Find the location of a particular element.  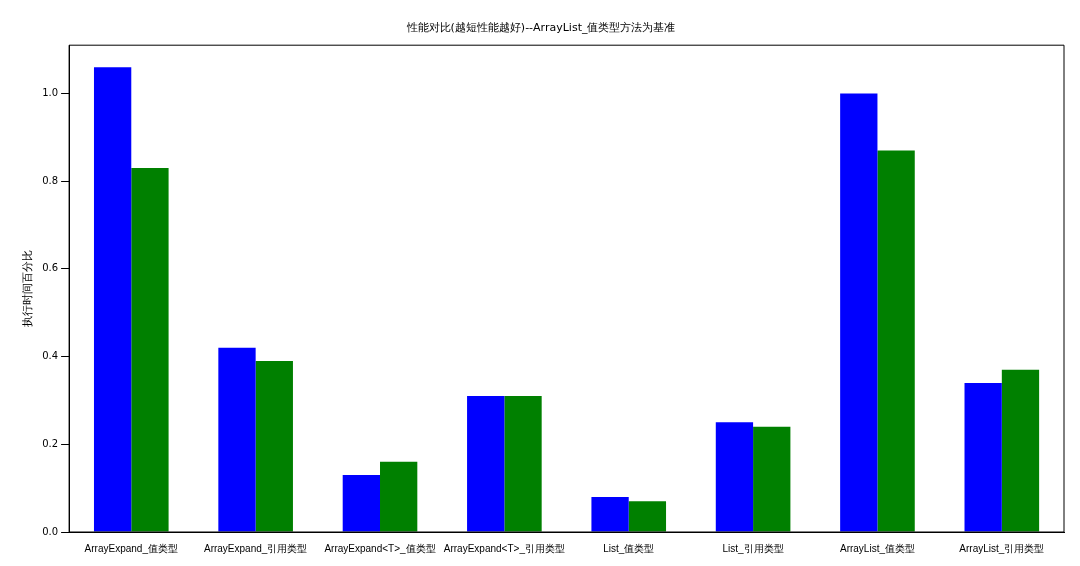

y-tick-label: 1.0 is located at coordinates (50, 93).